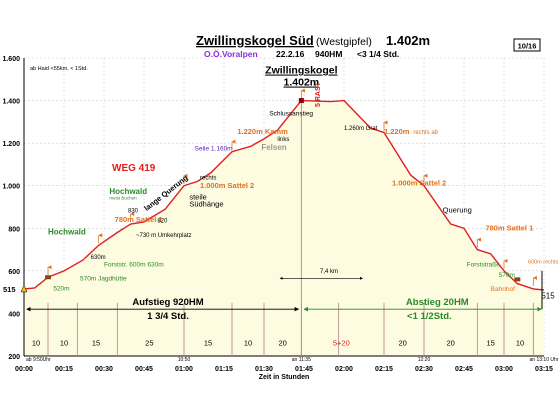 This screenshot has height=420, width=560. Describe the element at coordinates (301, 71) in the screenshot. I see `summit-name: Zwillingskogel` at that location.